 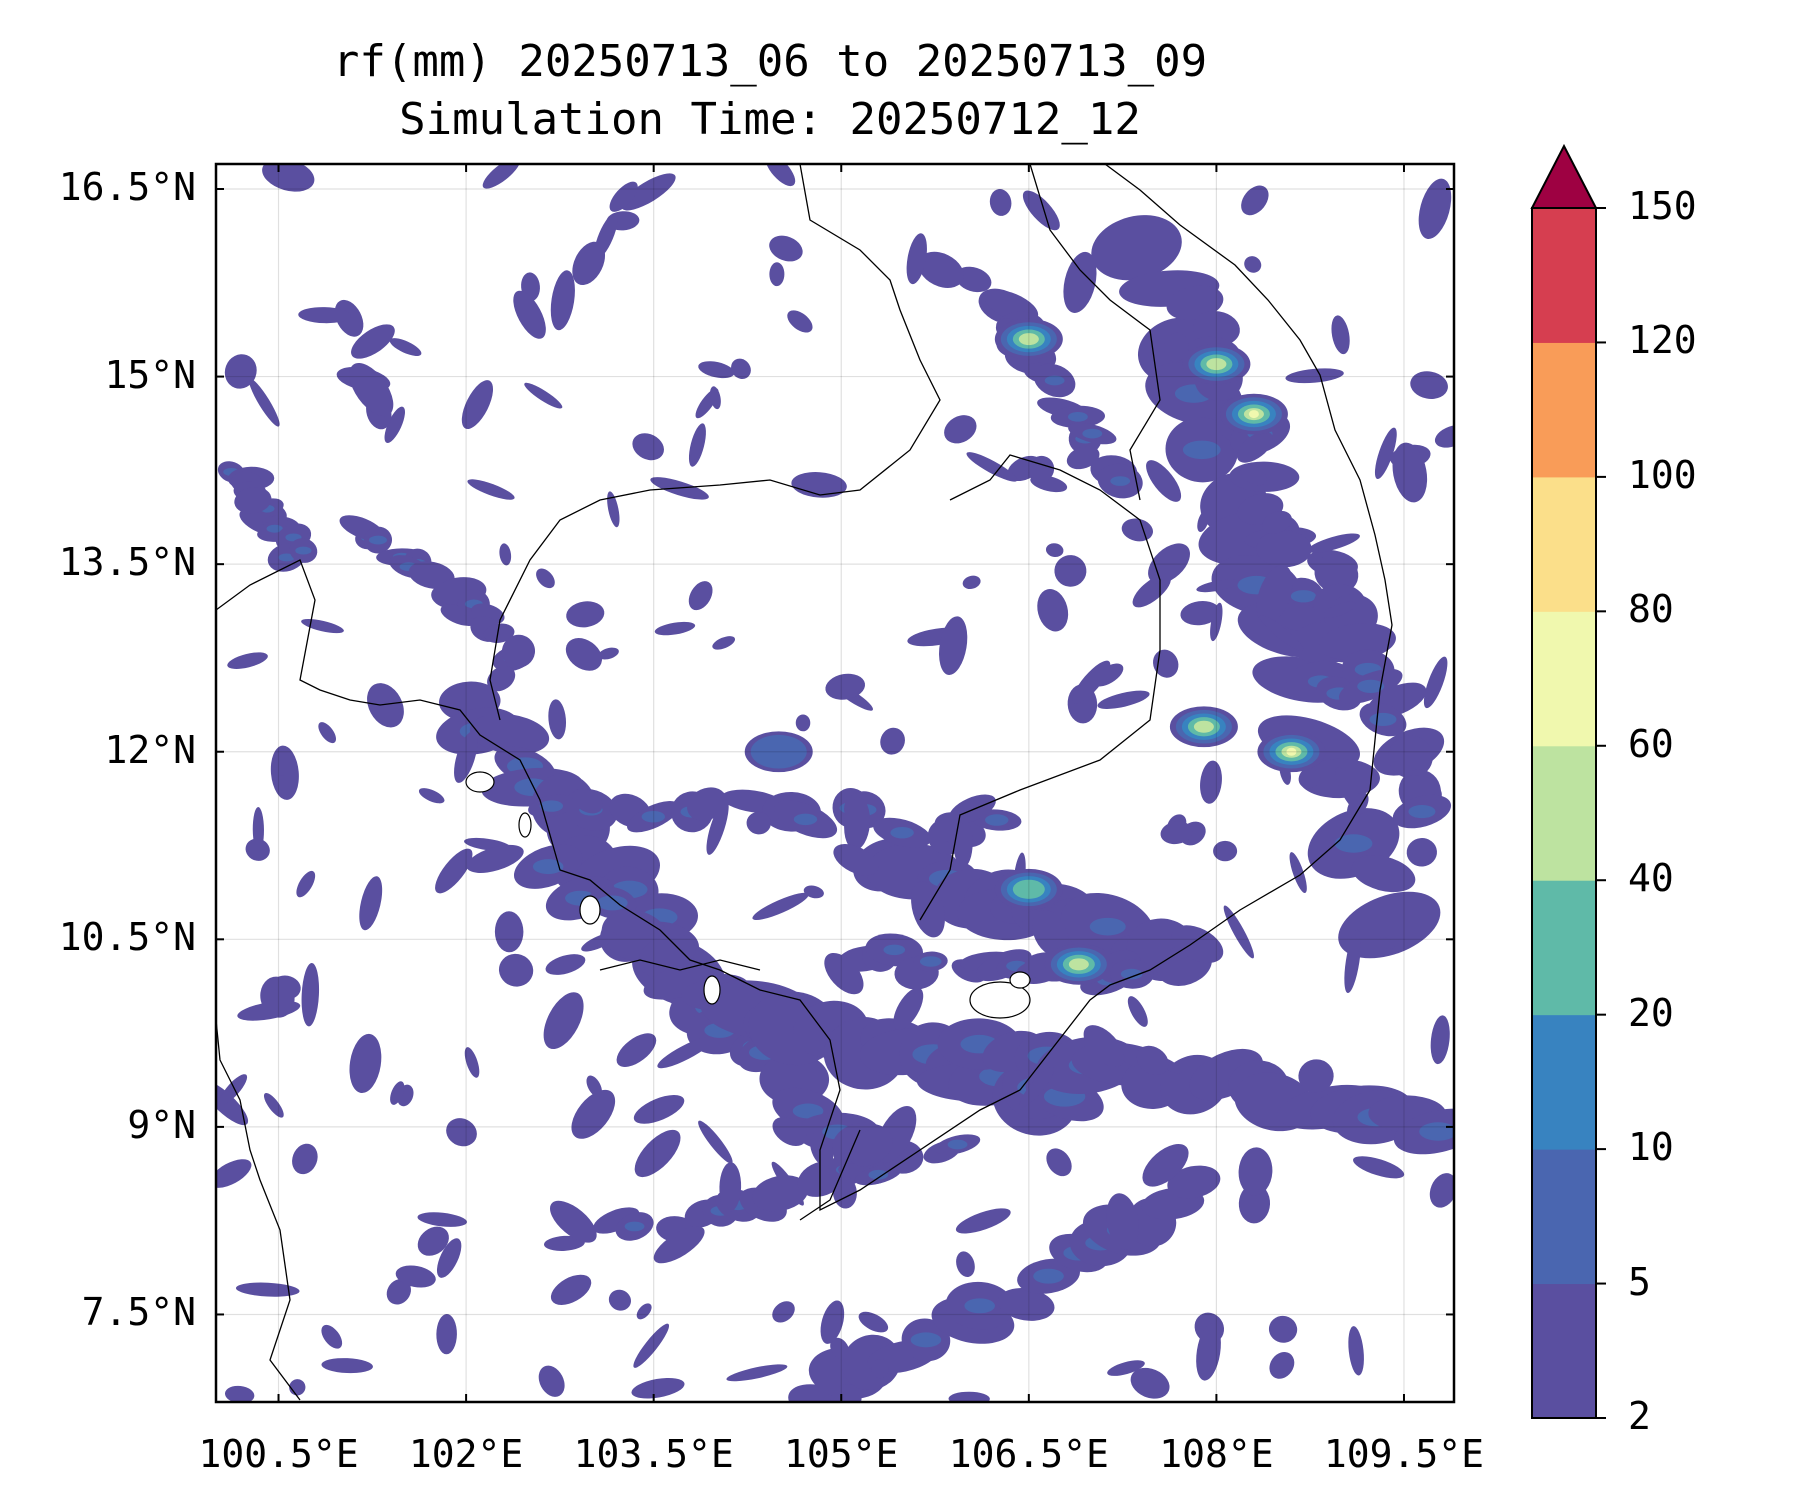 I want to click on colorbar-tick-label: 40, so click(x=1651, y=878).